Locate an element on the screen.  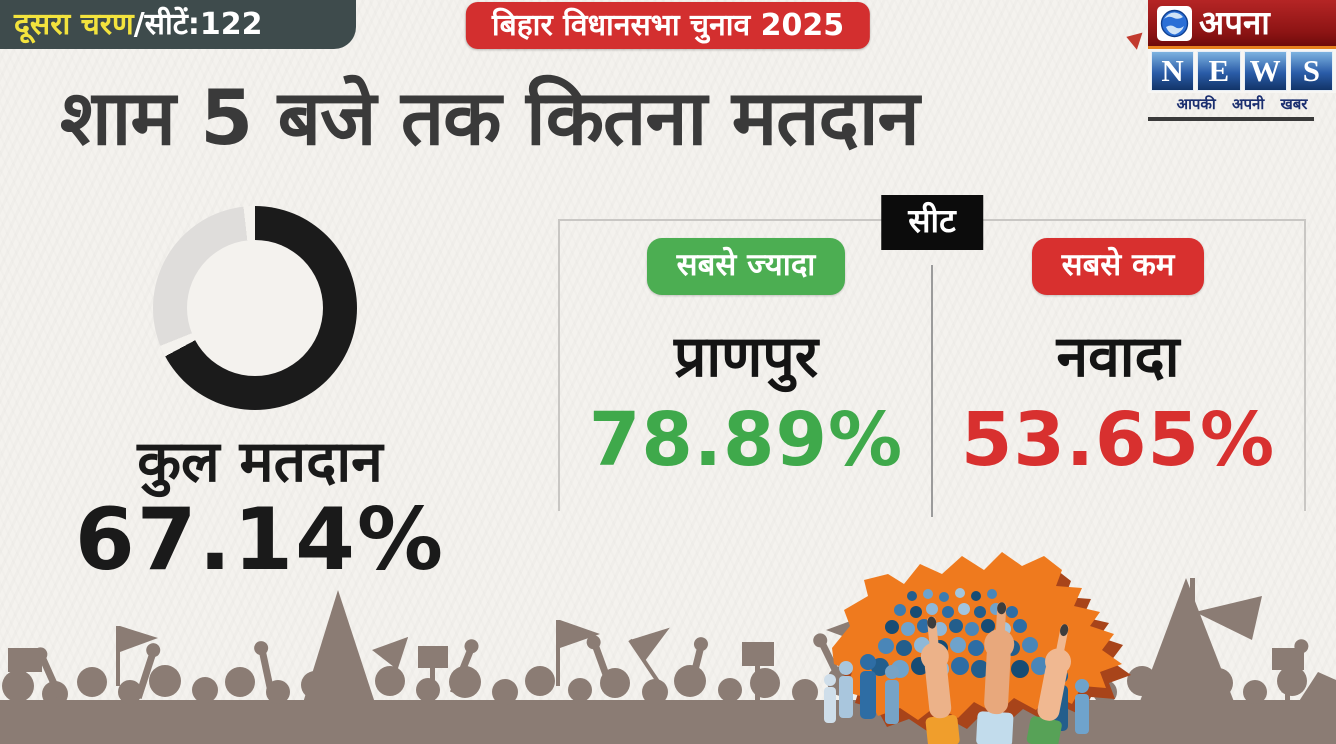
logo-news-row: N E W S is located at coordinates (1242, 71).